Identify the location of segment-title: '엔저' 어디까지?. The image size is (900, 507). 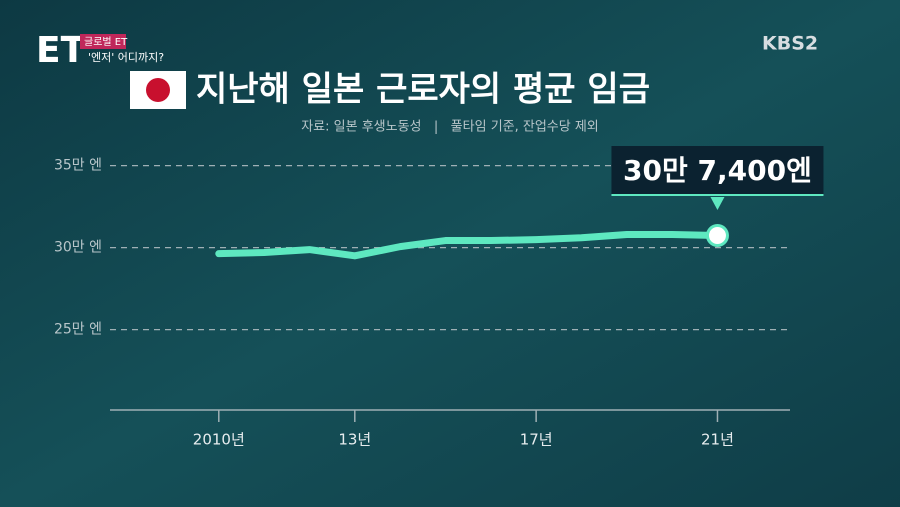
(126, 57).